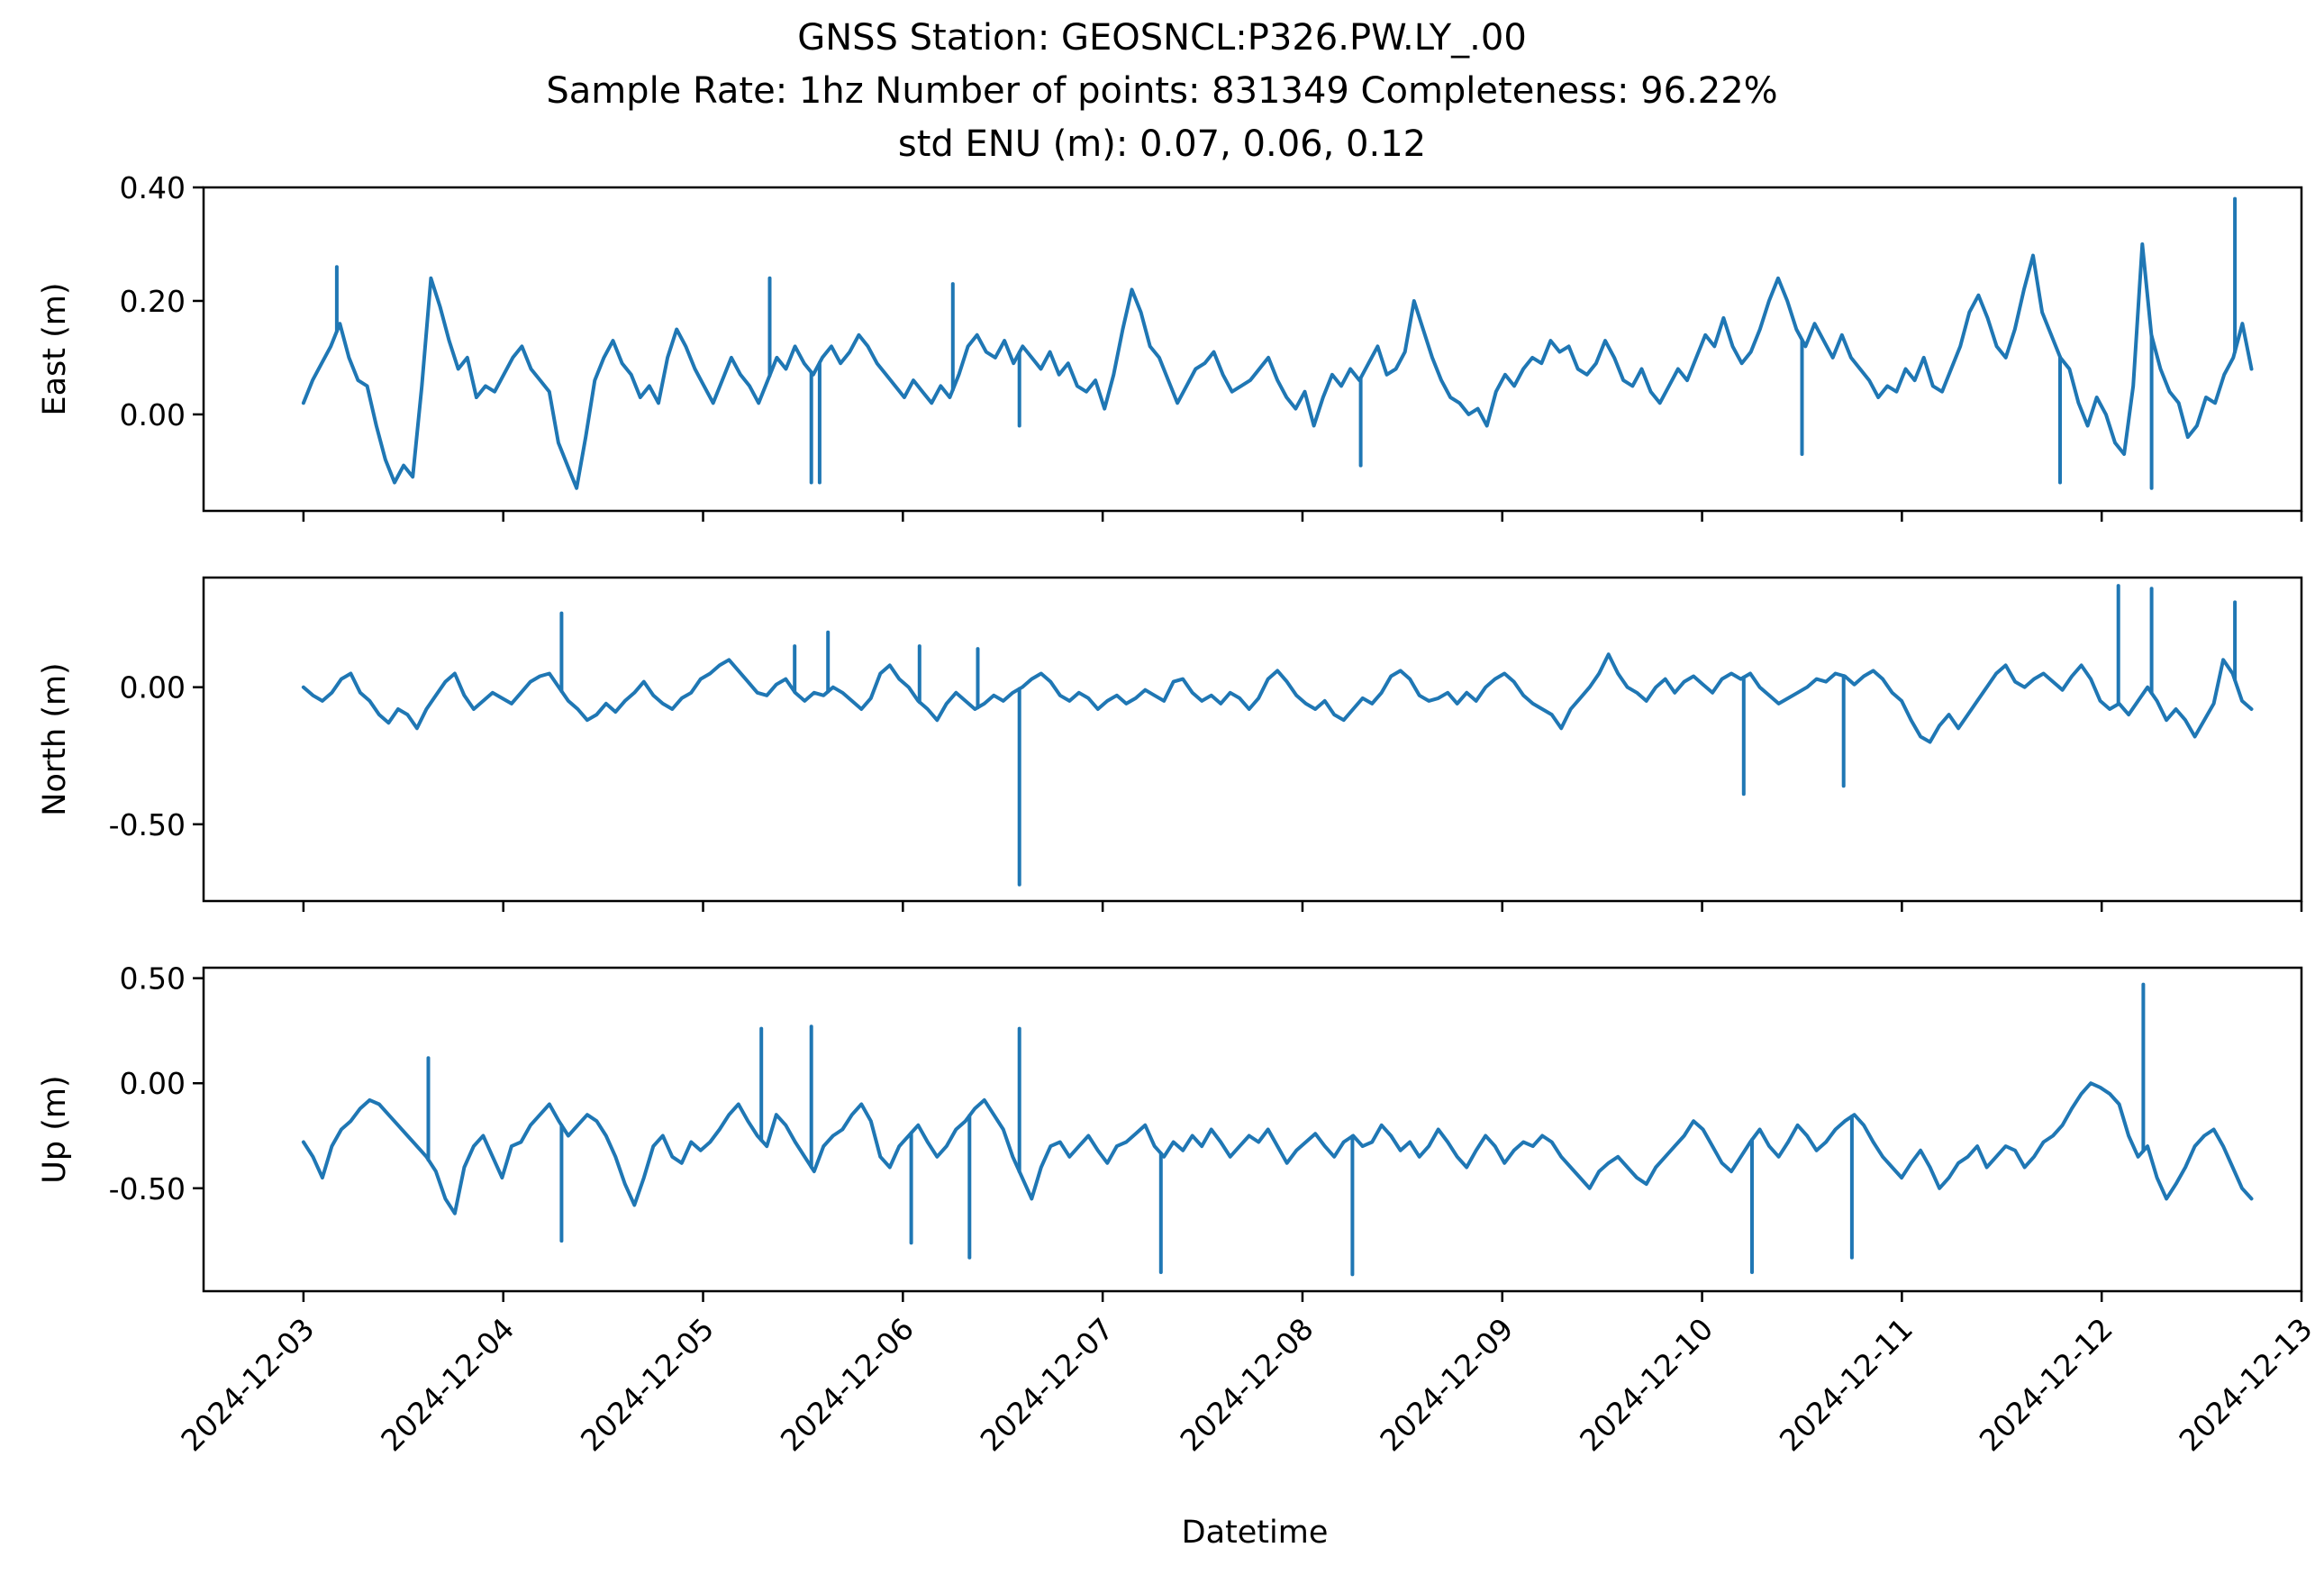 The width and height of the screenshot is (2324, 1575). What do you see at coordinates (2246, 1384) in the screenshot?
I see `x-tick-label-11: 2024-12-13` at bounding box center [2246, 1384].